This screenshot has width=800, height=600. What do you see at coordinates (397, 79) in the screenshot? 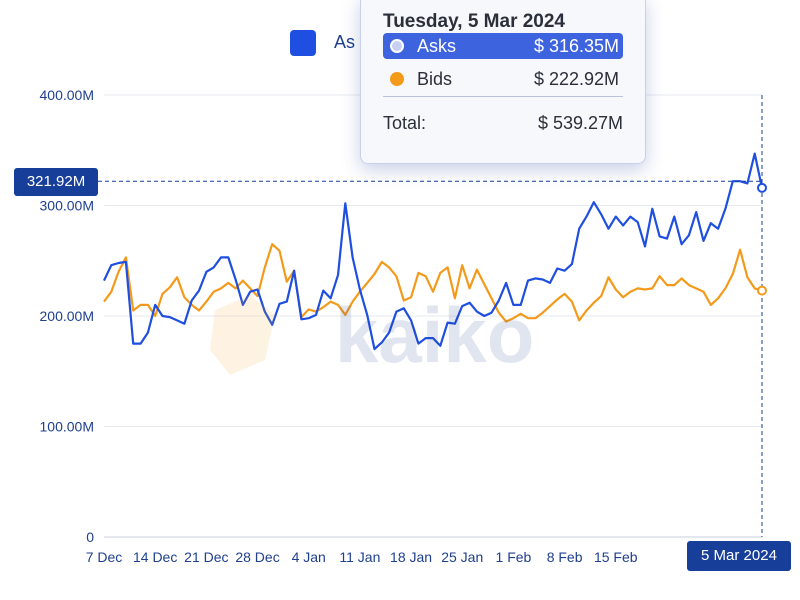
I see `bids-dot-icon` at bounding box center [397, 79].